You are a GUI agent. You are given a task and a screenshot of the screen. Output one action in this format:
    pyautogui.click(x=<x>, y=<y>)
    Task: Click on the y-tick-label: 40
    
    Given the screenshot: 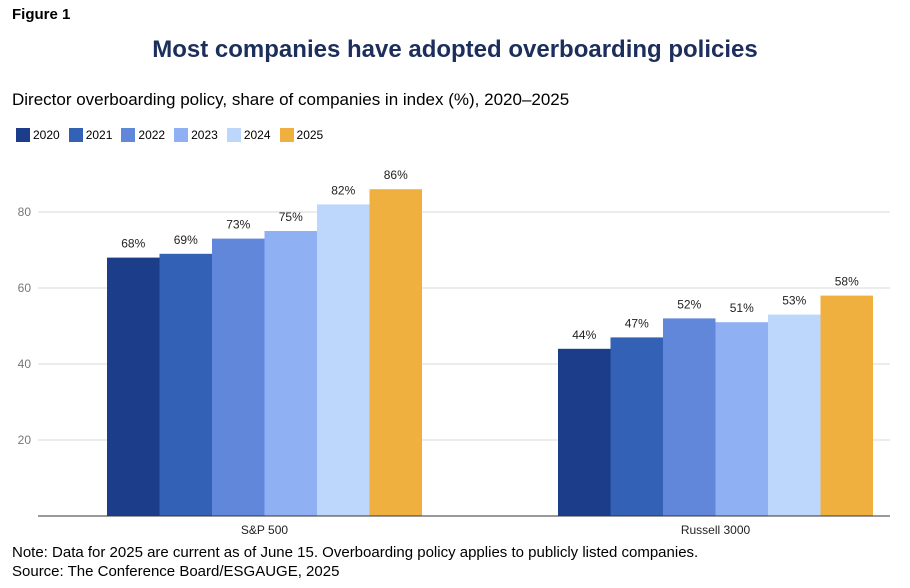 What is the action you would take?
    pyautogui.click(x=25, y=364)
    